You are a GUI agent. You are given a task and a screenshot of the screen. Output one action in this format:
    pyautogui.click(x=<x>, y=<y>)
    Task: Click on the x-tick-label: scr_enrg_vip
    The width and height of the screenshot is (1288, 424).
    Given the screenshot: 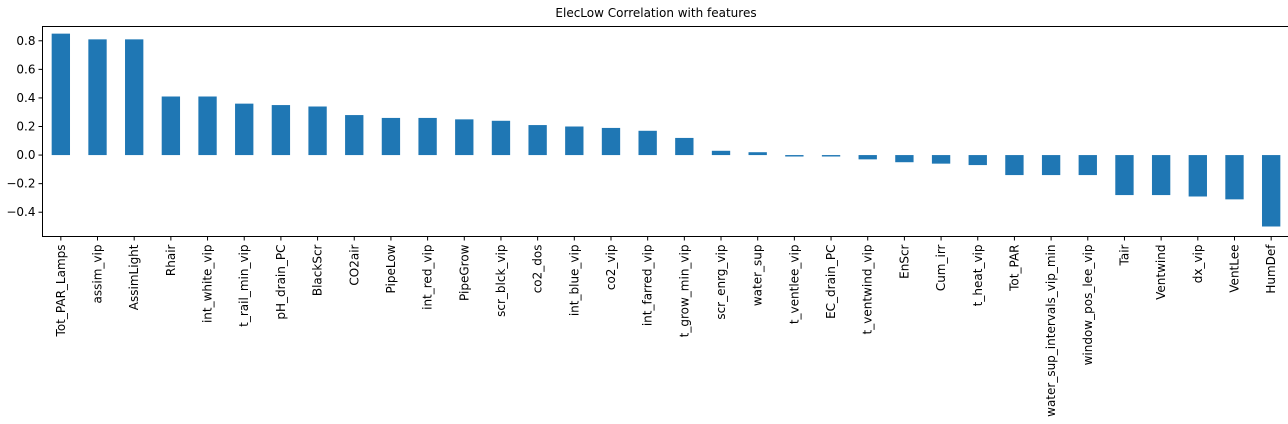 What is the action you would take?
    pyautogui.click(x=721, y=282)
    